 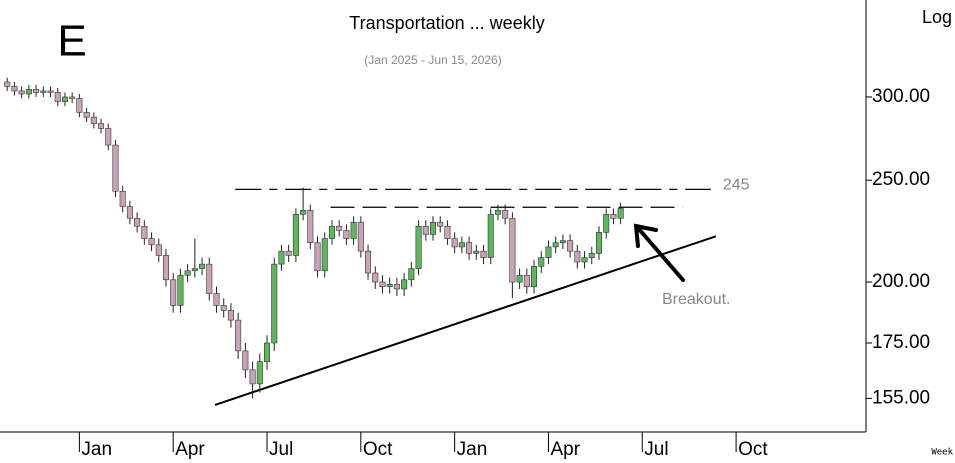 I want to click on y-tick-label: 175.00, so click(x=901, y=342).